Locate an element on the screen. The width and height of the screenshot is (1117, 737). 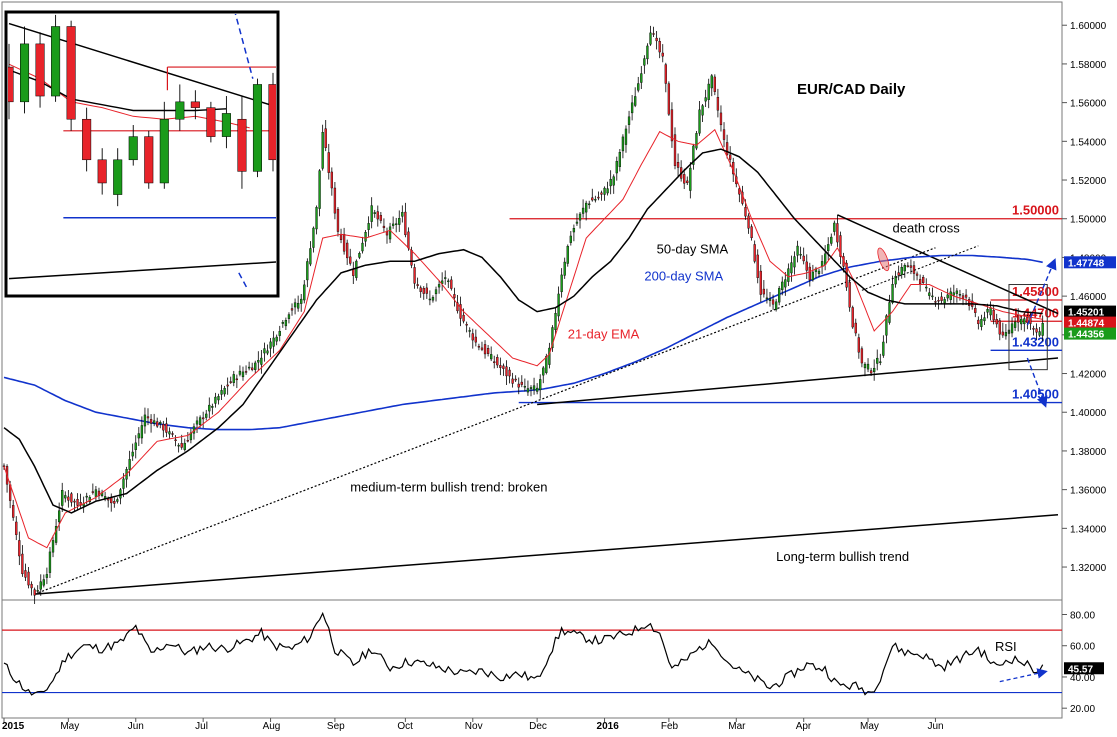
price-badge-text: 1.47748 is located at coordinates (1086, 263).